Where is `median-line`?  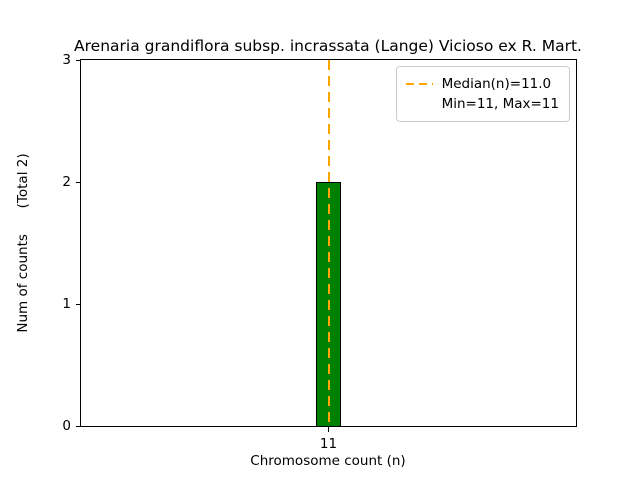
median-line is located at coordinates (328, 243).